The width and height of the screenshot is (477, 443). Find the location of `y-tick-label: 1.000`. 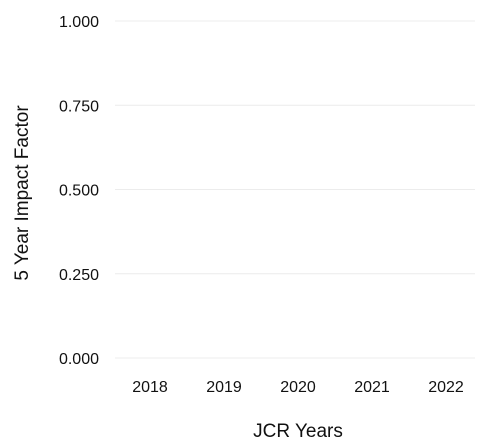

y-tick-label: 1.000 is located at coordinates (79, 22).